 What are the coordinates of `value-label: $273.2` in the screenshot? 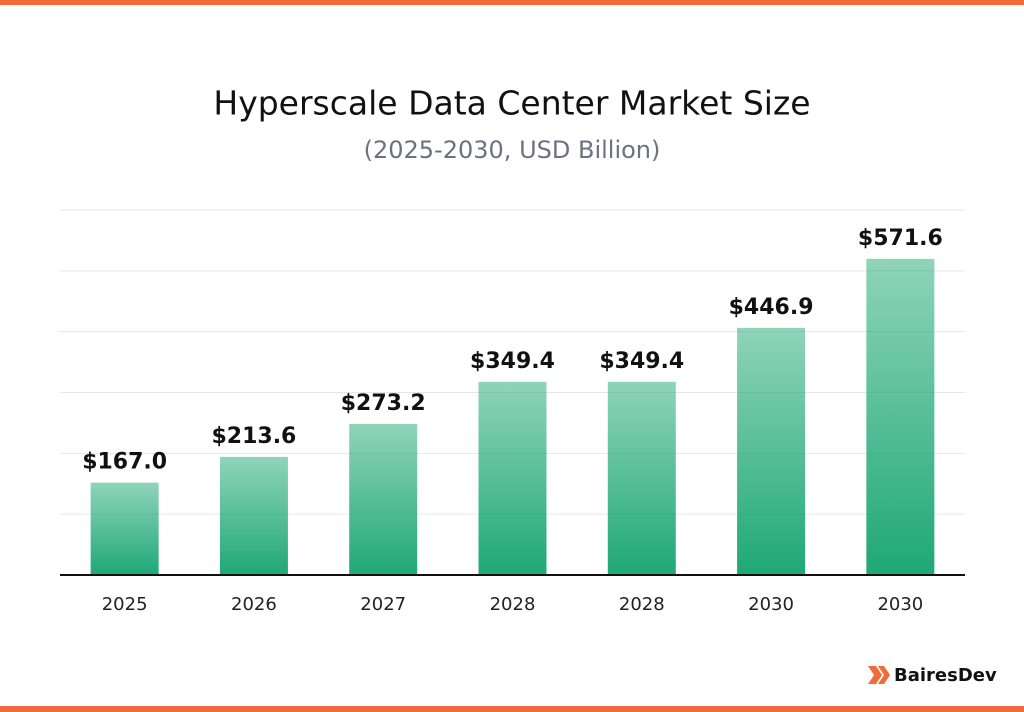 It's located at (383, 403).